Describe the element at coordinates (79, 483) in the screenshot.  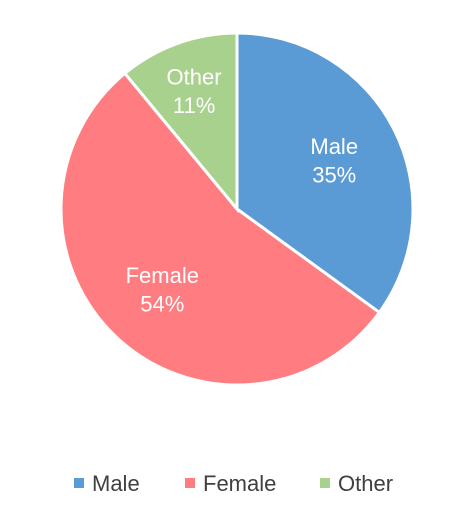
I see `legend-swatch-male` at that location.